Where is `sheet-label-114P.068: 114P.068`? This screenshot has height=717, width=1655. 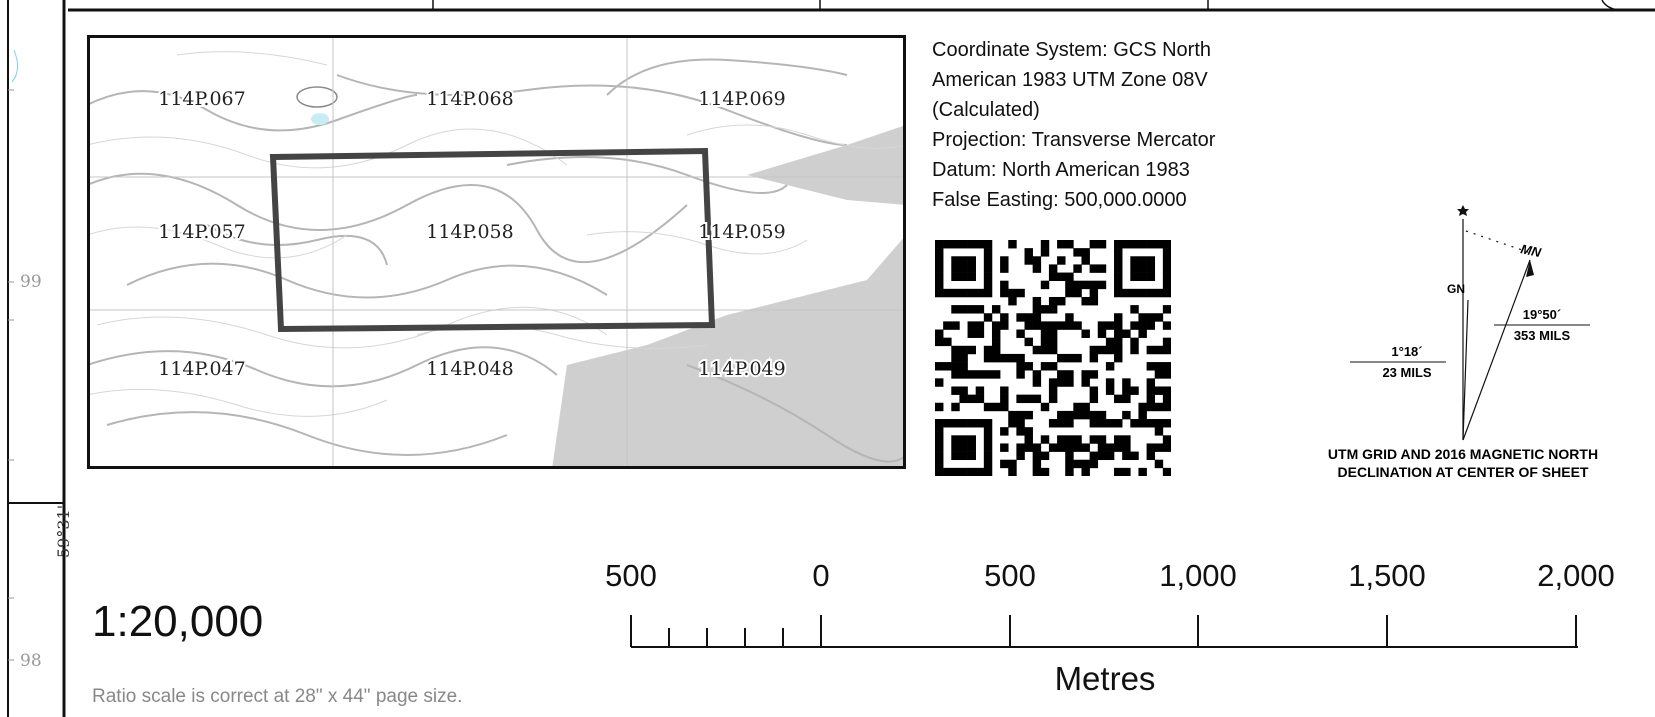 sheet-label-114P.068: 114P.068 is located at coordinates (470, 99).